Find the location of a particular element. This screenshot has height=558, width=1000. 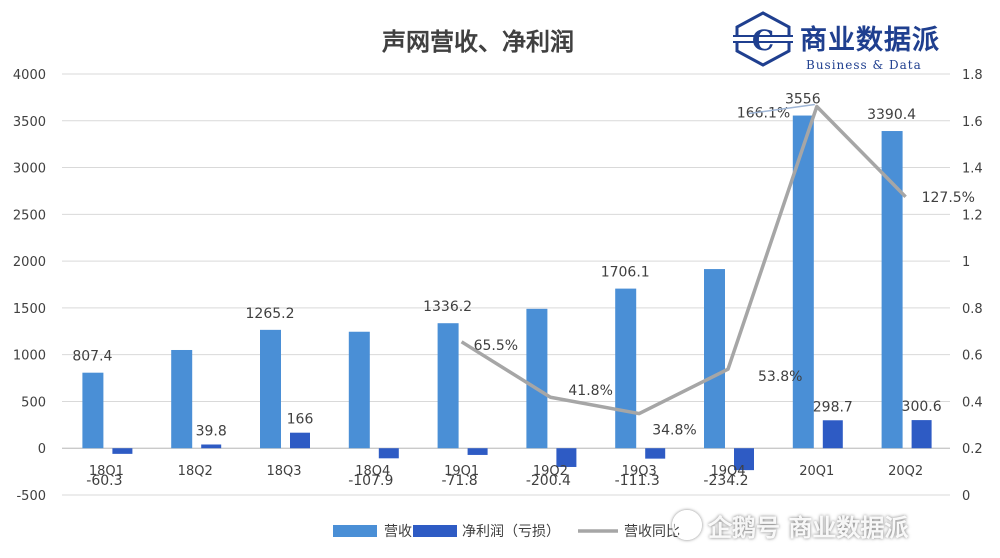

yoy-data-label: 53.8% is located at coordinates (780, 377).